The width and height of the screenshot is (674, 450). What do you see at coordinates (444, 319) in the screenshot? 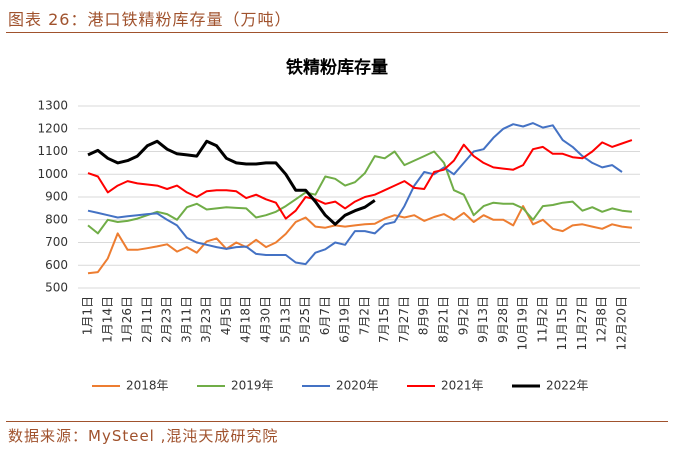
I see `x-tick-label: 8月21日` at bounding box center [444, 319].